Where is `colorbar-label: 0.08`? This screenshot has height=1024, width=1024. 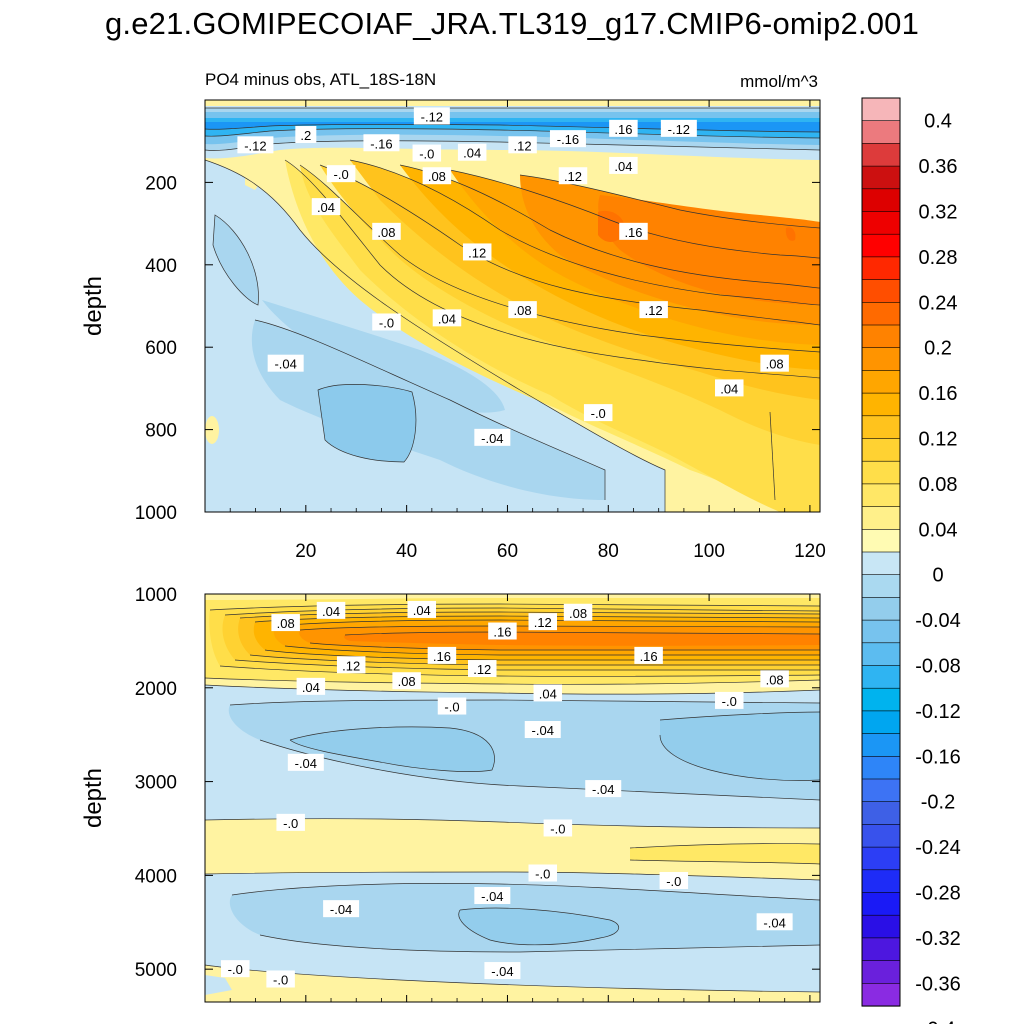 colorbar-label: 0.08 is located at coordinates (938, 485).